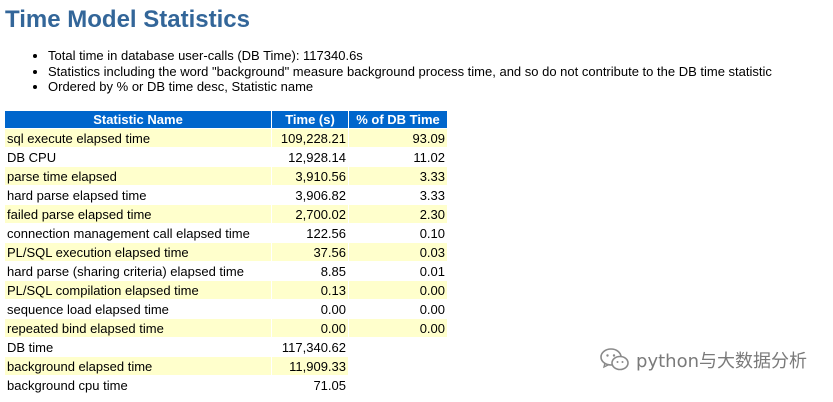  I want to click on column-header-statistic-name: Statistic Name, so click(138, 119).